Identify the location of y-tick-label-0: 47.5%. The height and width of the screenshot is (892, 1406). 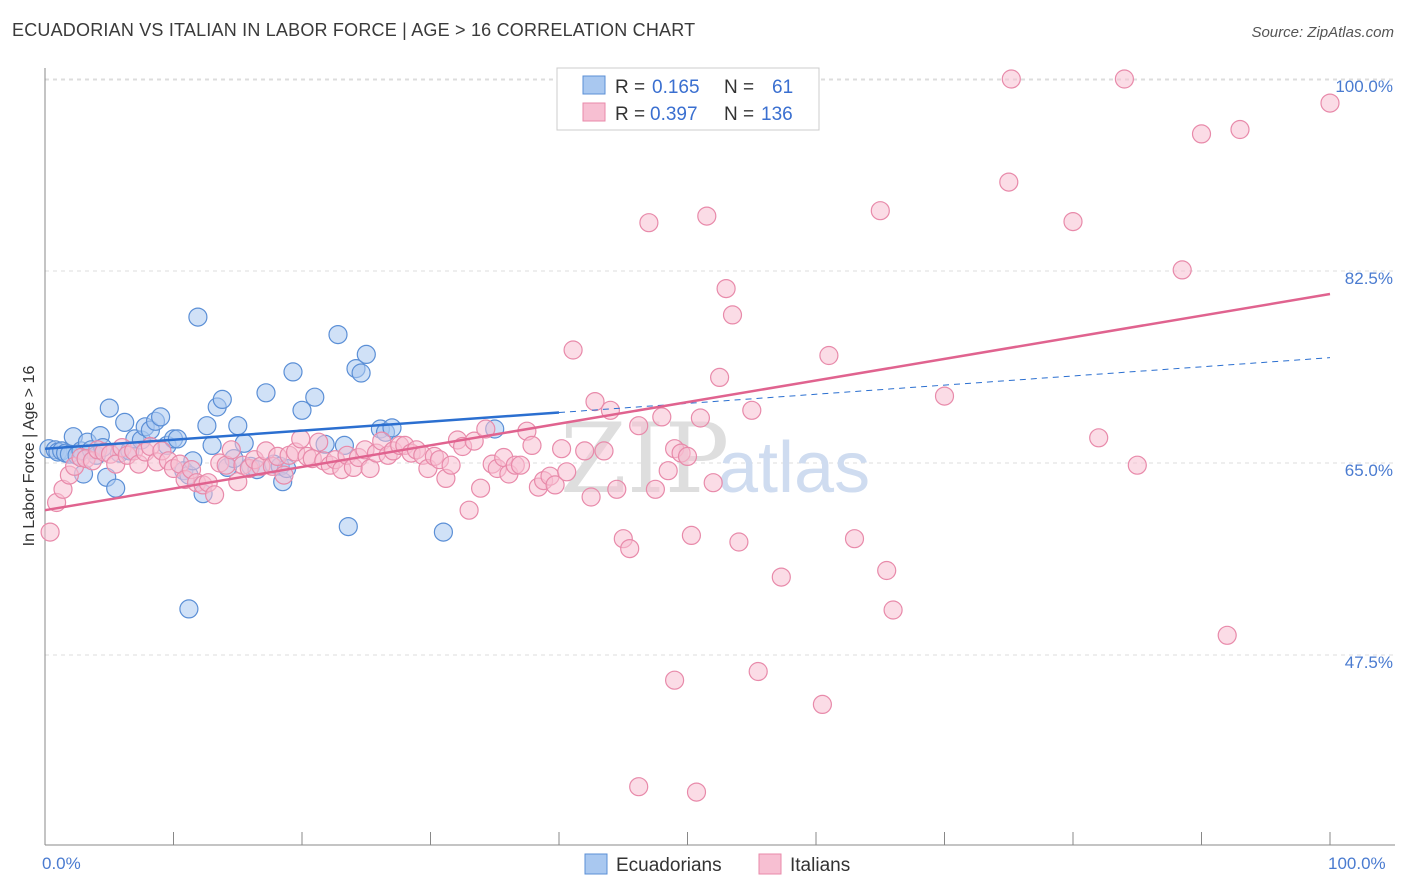
(1369, 662).